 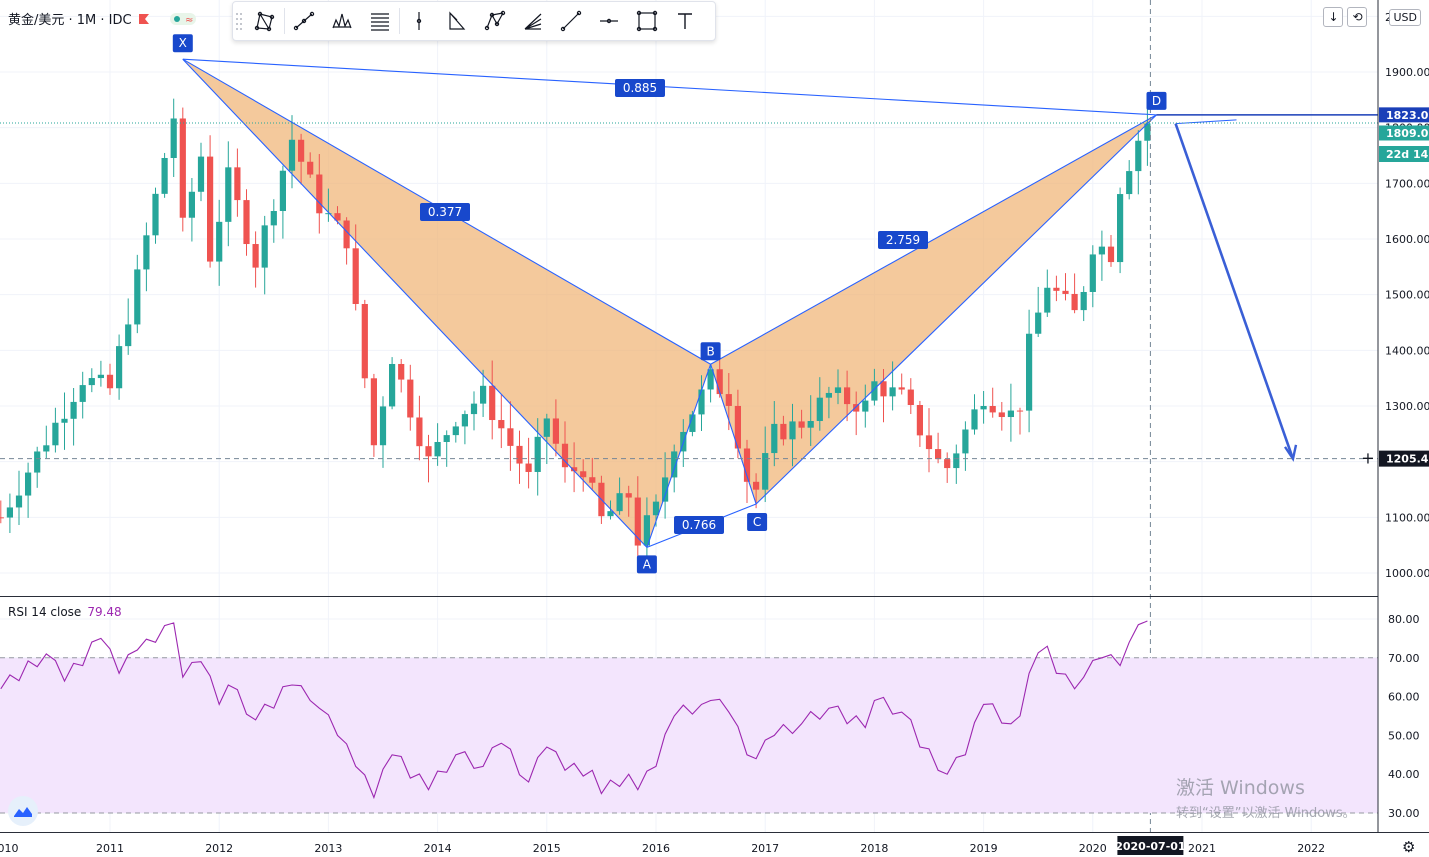 What do you see at coordinates (669, 87) in the screenshot?
I see `line-xd` at bounding box center [669, 87].